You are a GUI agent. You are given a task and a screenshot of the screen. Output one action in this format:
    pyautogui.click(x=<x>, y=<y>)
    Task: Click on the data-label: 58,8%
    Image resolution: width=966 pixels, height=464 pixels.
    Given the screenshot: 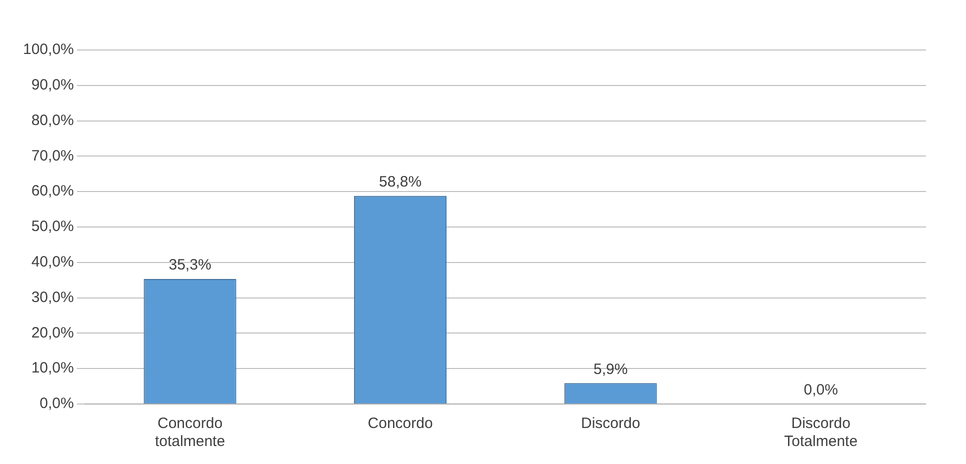 What is the action you would take?
    pyautogui.click(x=400, y=181)
    